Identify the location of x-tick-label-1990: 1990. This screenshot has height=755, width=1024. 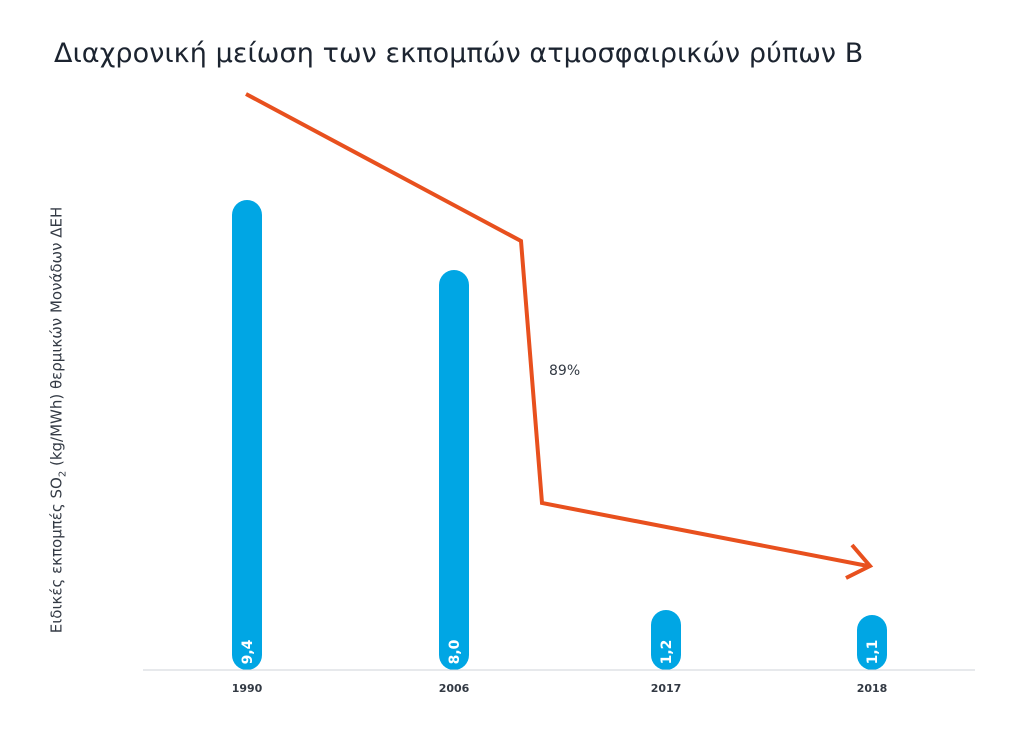
(247, 688).